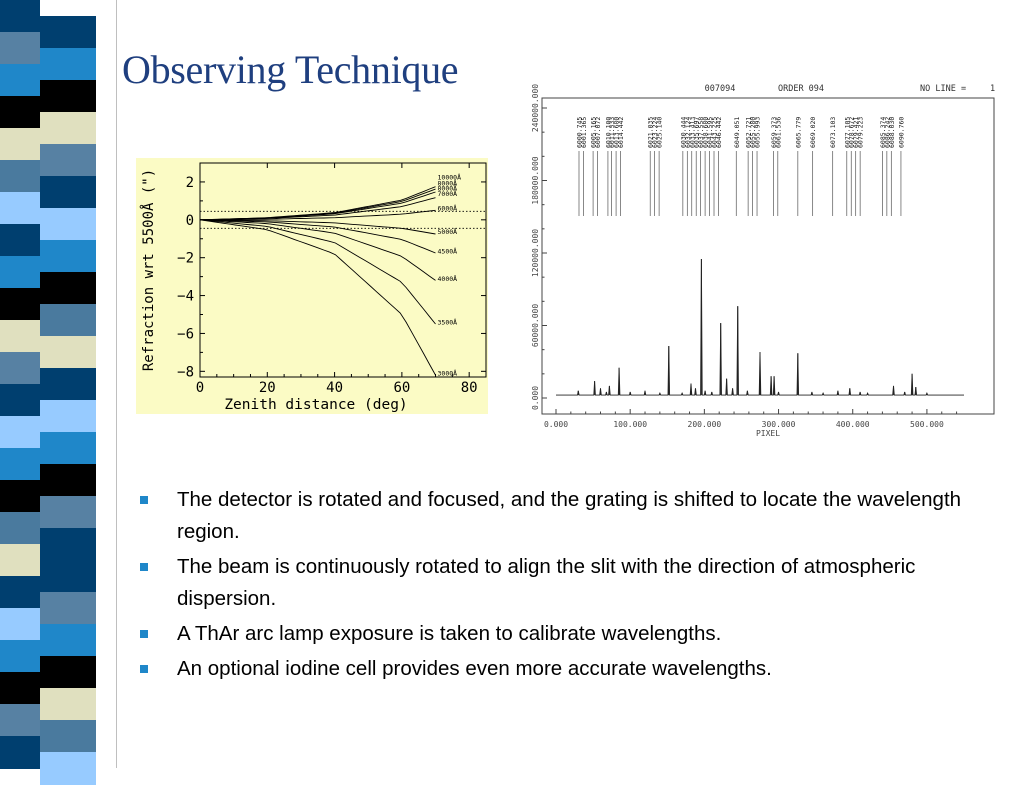 This screenshot has height=785, width=1024. I want to click on line-id-label: 6021.035, so click(651, 132).